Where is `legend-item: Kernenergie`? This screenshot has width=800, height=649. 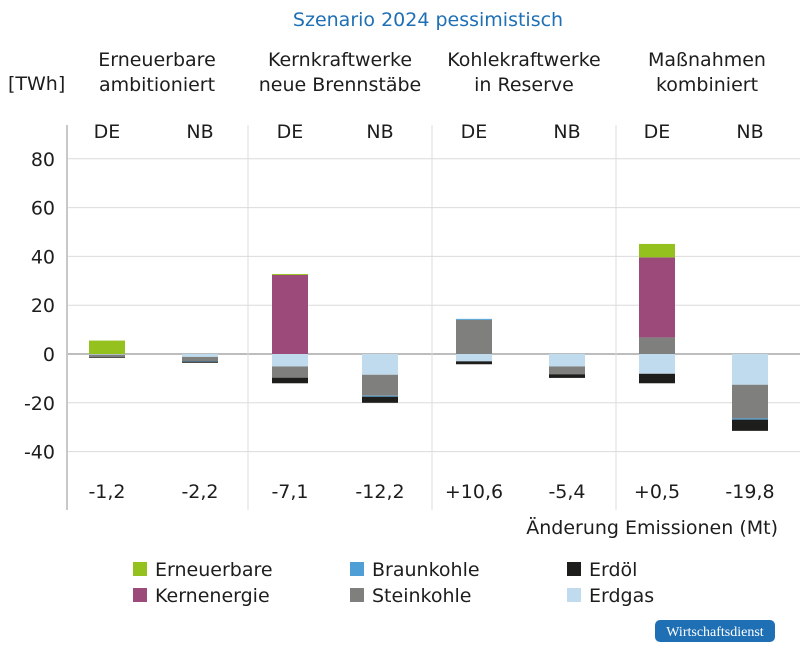
legend-item: Kernenergie is located at coordinates (201, 596).